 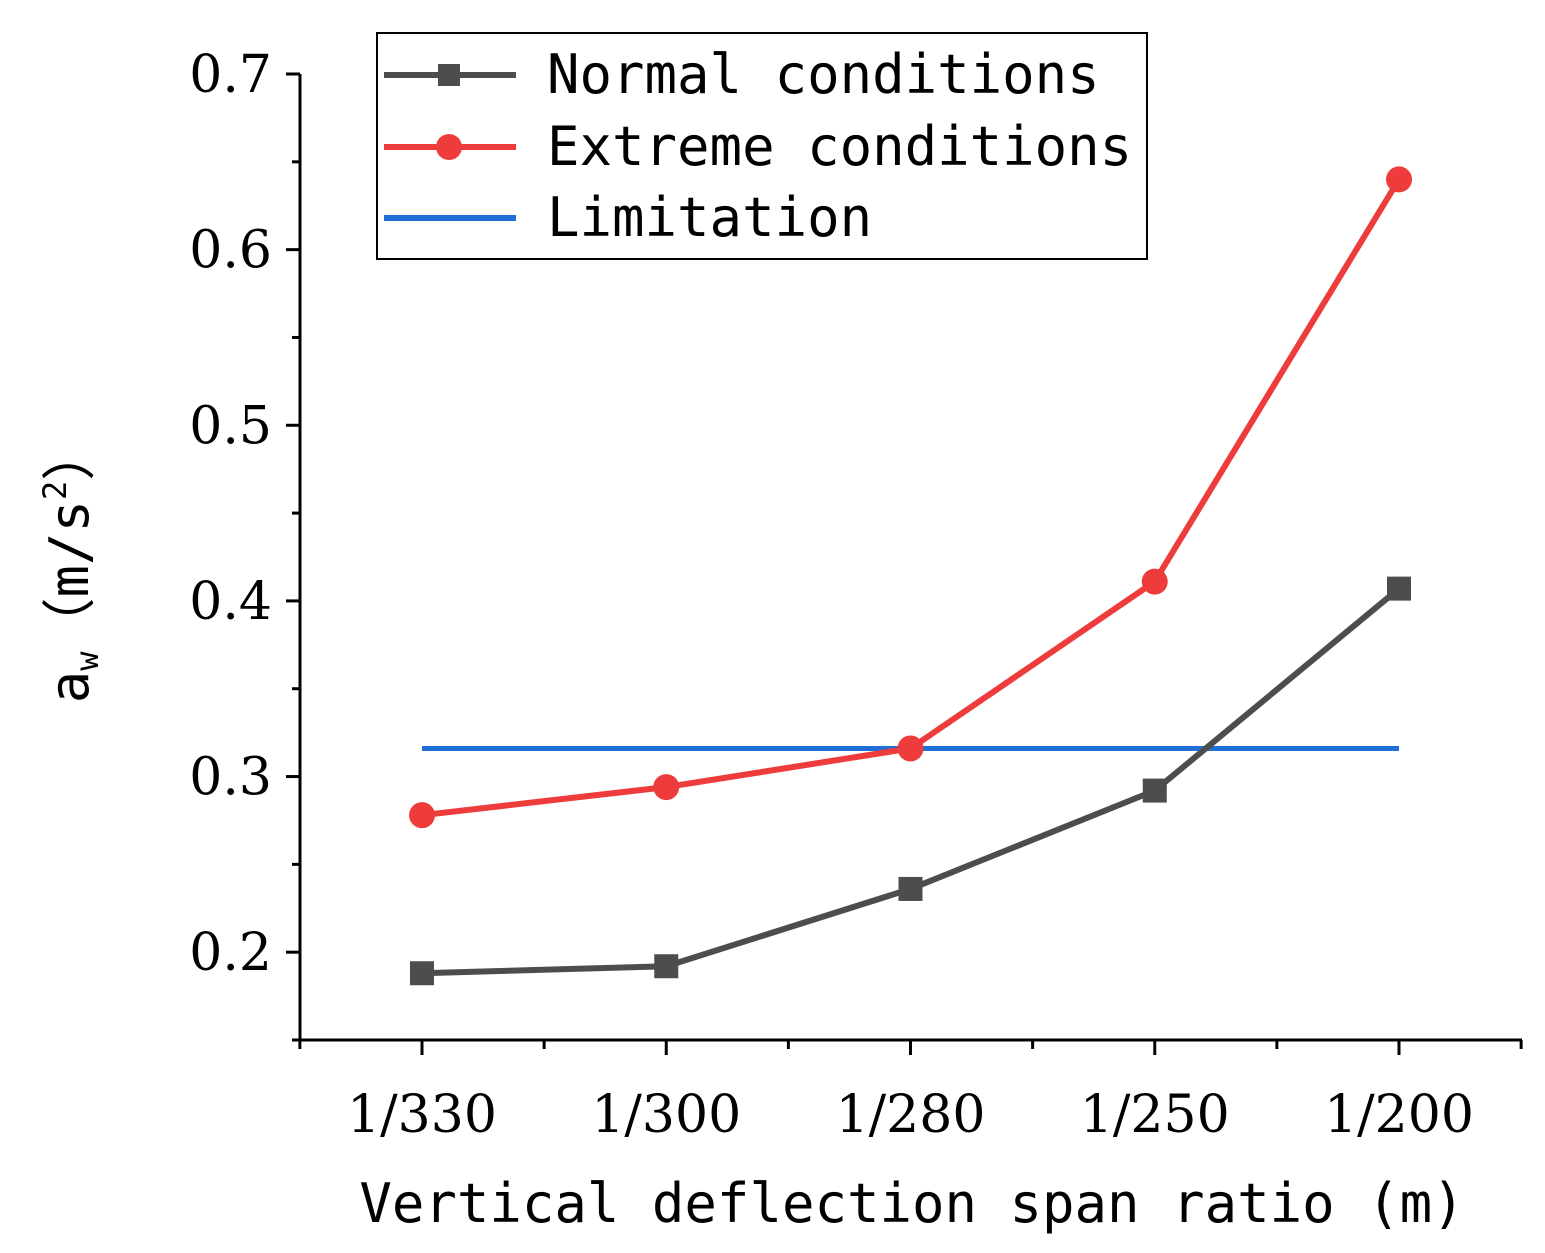 What do you see at coordinates (69, 454) in the screenshot?
I see `y-axis-title-close: ）` at bounding box center [69, 454].